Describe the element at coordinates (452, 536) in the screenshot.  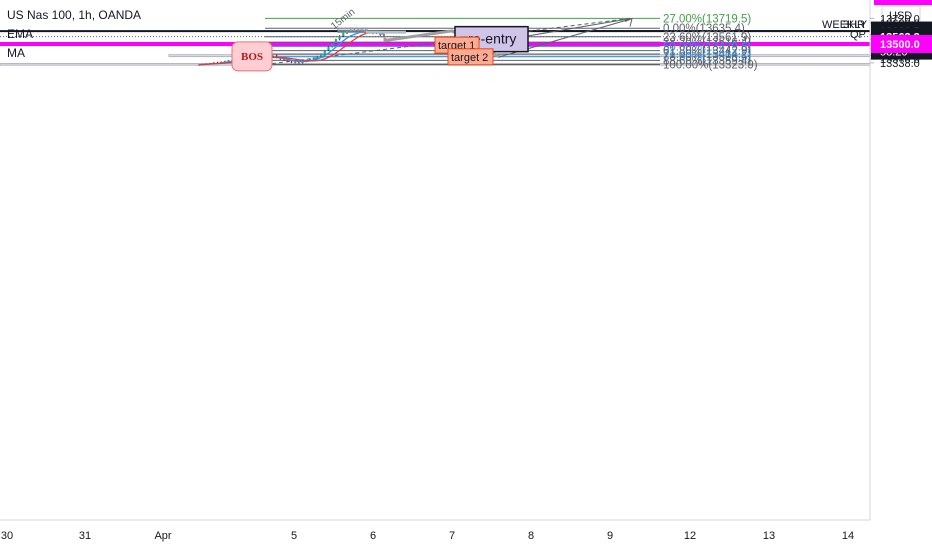
I see `x-tick-label: 7` at that location.